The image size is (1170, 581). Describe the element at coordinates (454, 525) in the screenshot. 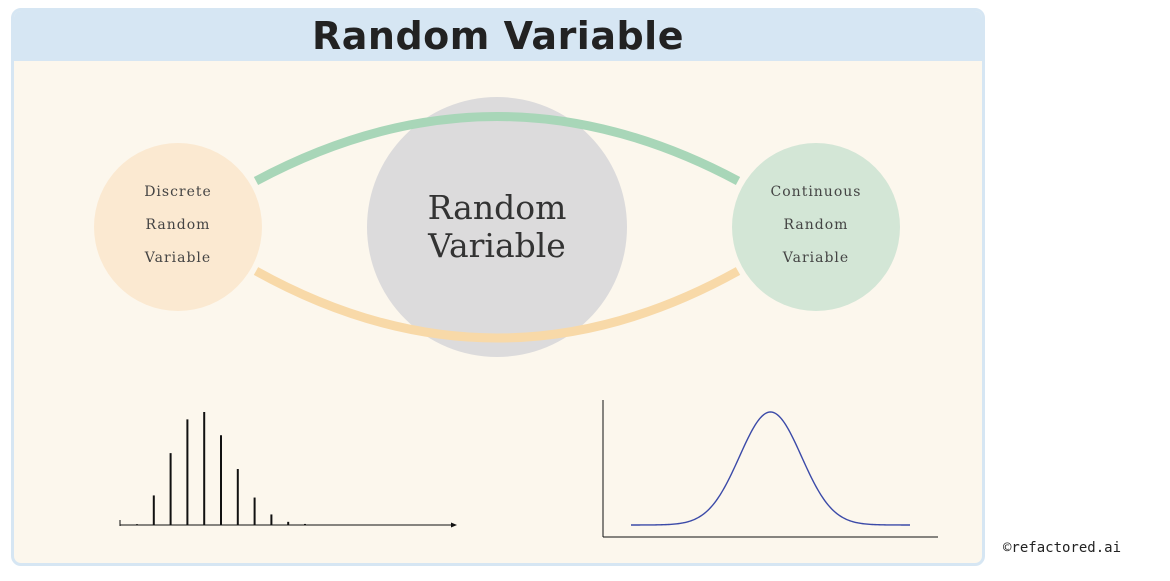

I see `pmf-axis-arrow` at that location.